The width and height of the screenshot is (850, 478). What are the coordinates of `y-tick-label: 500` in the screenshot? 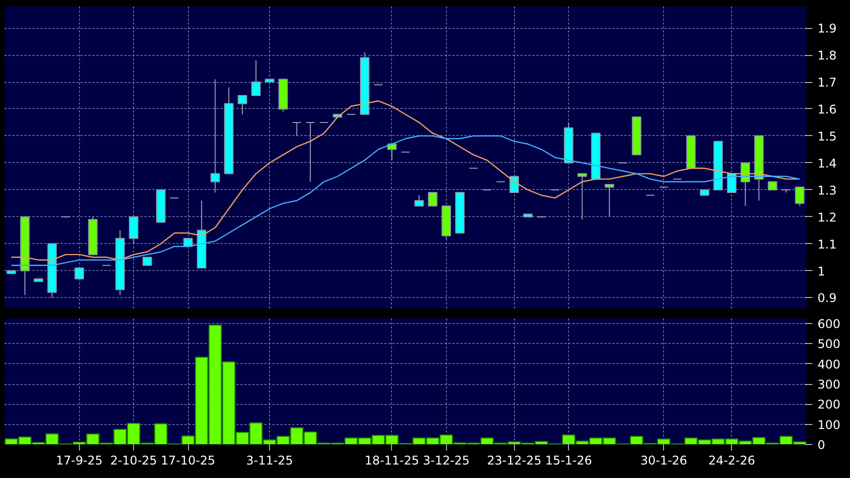 It's located at (829, 344).